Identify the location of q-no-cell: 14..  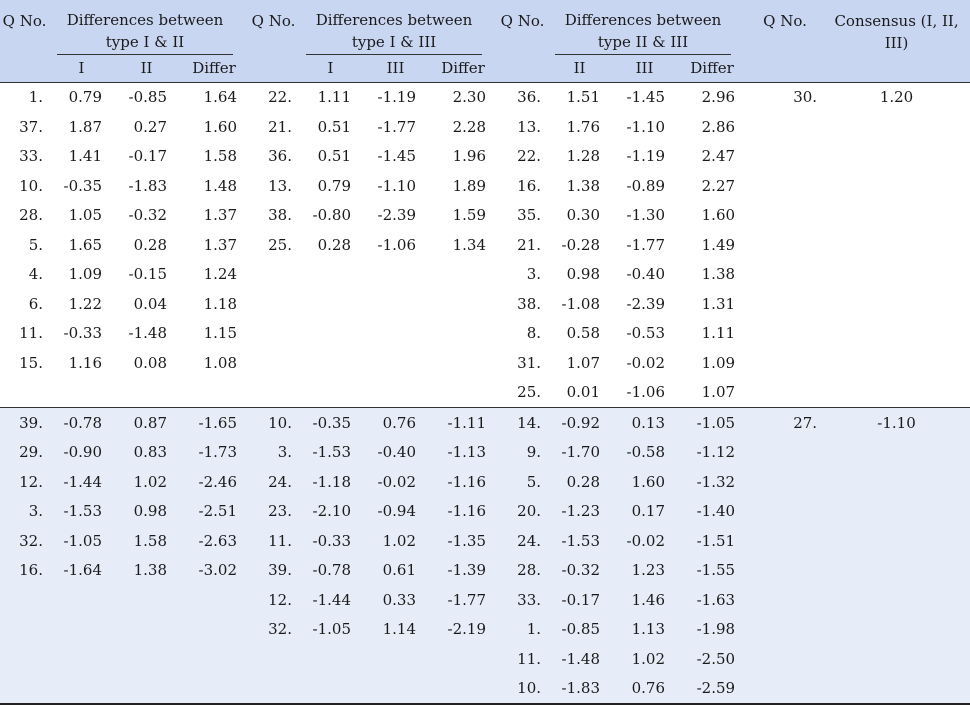
(523, 422).